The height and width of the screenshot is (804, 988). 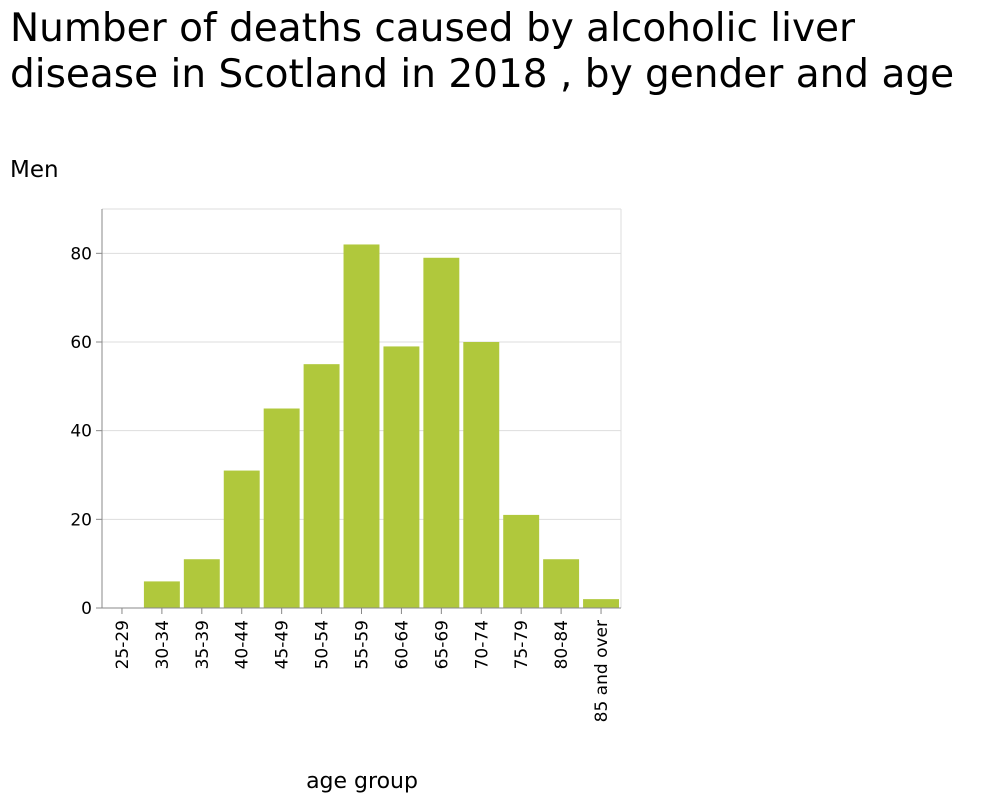 I want to click on x-tick-label-60-64: 60-64, so click(x=402, y=644).